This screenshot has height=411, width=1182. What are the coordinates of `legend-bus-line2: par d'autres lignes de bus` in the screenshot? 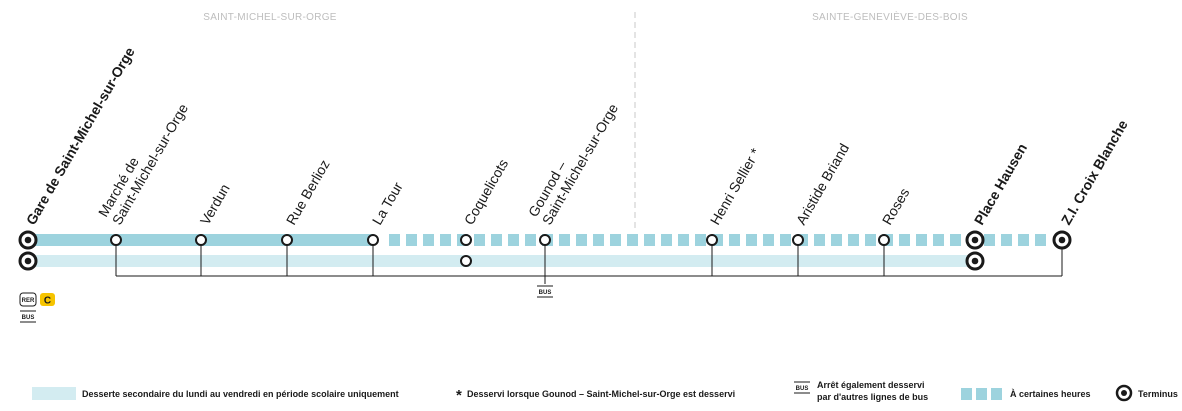 It's located at (872, 397).